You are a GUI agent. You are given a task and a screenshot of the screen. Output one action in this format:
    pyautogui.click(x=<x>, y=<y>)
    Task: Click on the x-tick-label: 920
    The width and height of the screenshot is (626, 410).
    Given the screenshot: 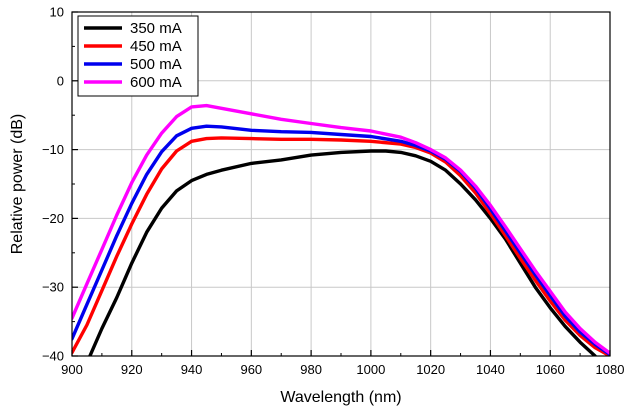 What is the action you would take?
    pyautogui.click(x=132, y=369)
    